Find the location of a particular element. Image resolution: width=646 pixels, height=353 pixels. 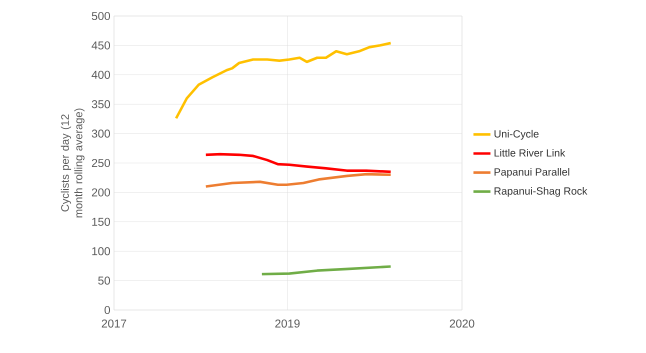

y-tick-label: 200 is located at coordinates (101, 192).